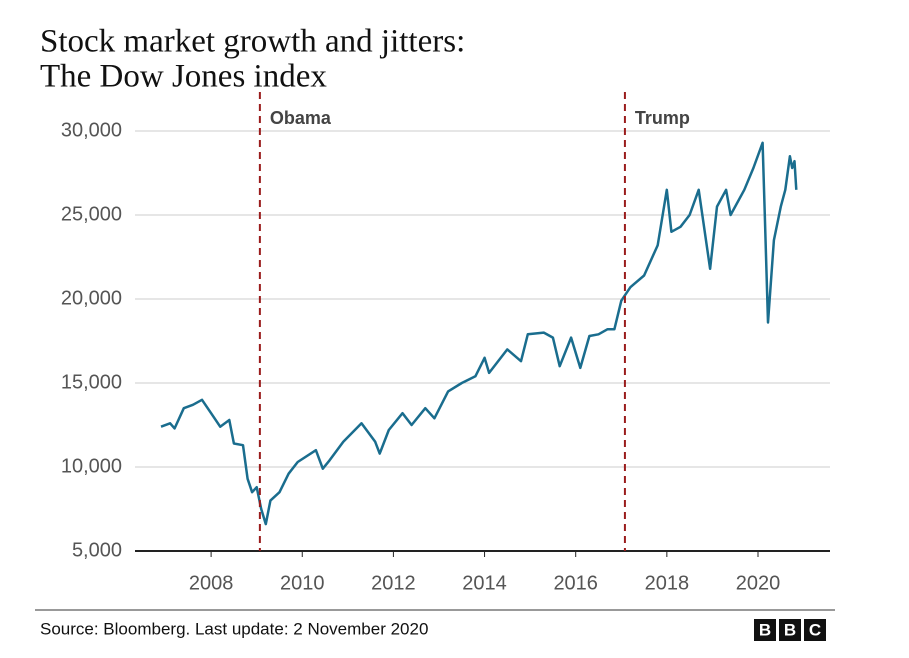 This screenshot has height=658, width=909. Describe the element at coordinates (302, 583) in the screenshot. I see `x-tick-label: 2010` at that location.